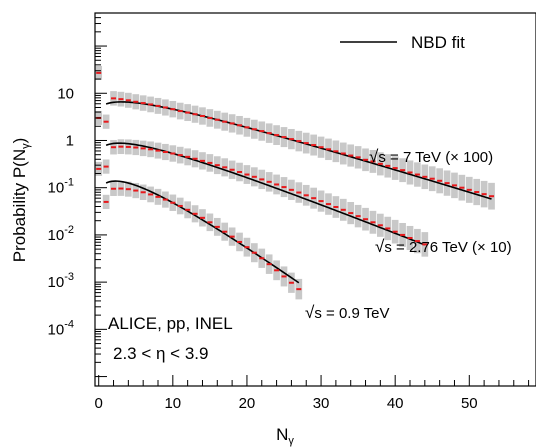 The height and width of the screenshot is (448, 536). Describe the element at coordinates (202, 232) in the screenshot. I see `fit-curve` at that location.